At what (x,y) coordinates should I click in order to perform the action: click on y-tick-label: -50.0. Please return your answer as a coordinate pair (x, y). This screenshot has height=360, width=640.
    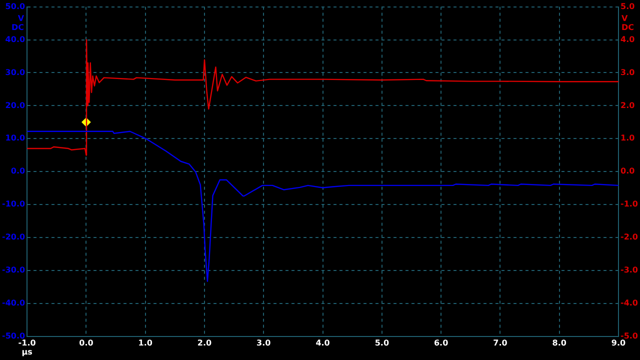
    Looking at the image, I should click on (14, 335).